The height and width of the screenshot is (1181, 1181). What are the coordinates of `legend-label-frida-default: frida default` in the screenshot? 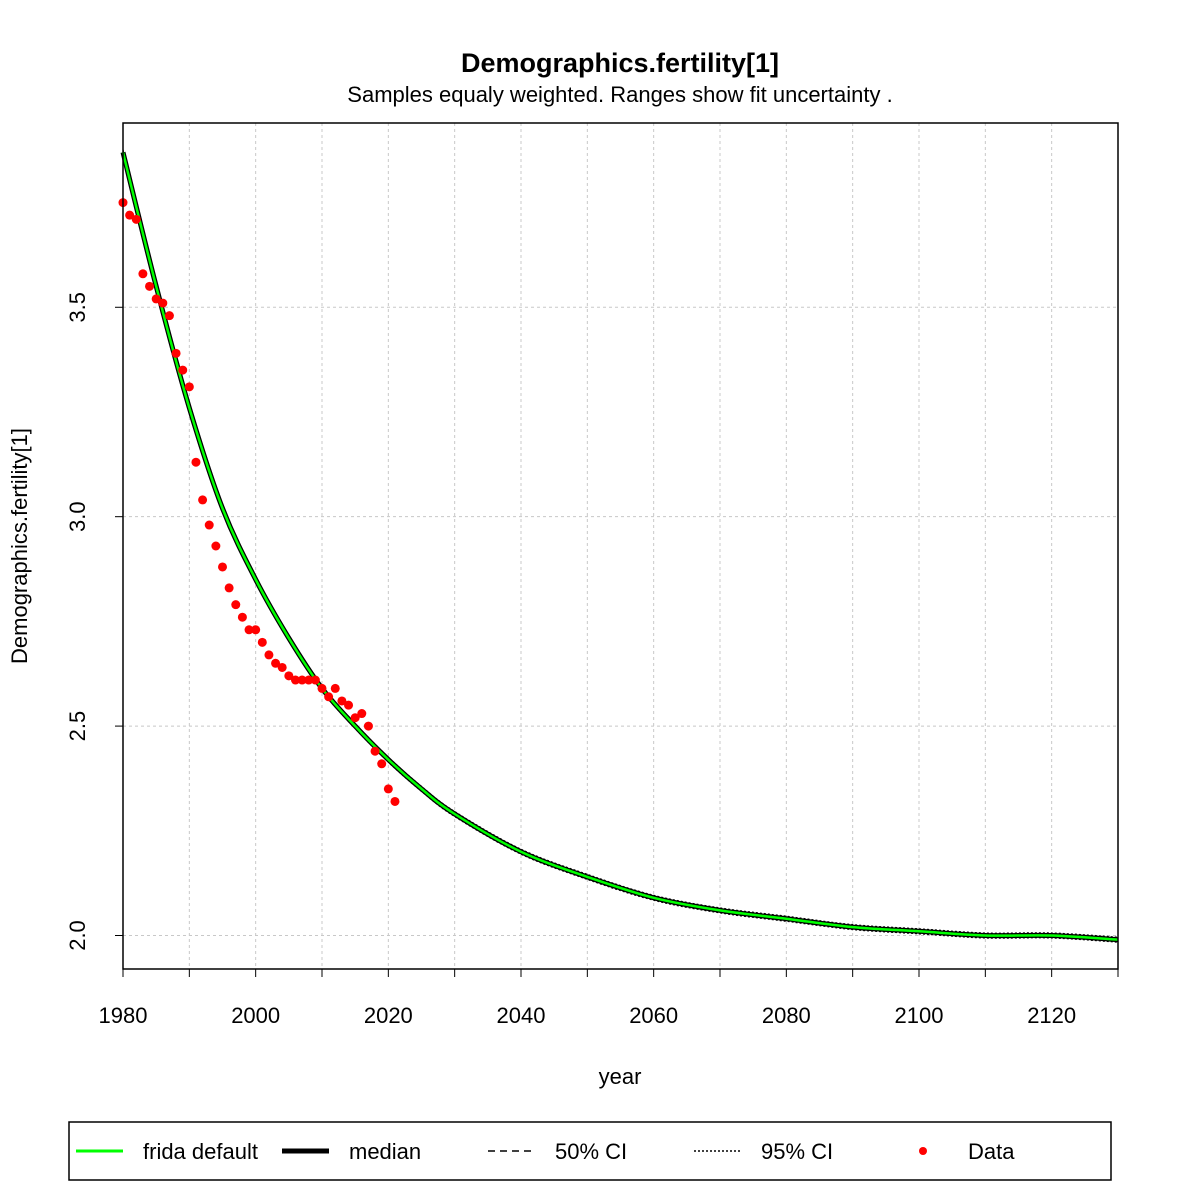 It's located at (200, 1151).